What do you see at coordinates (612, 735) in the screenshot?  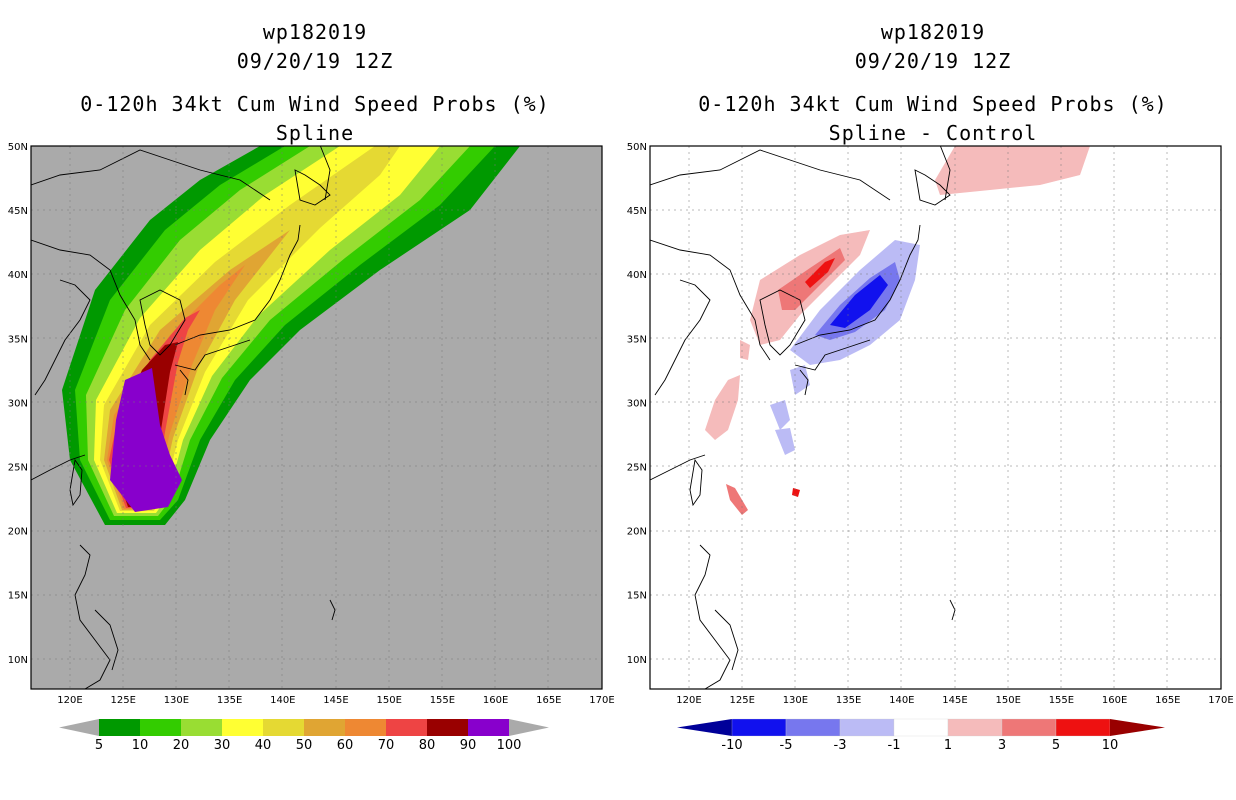 I see `colorbars: 5 10 20 30 40 50 60 70 80 90 100 -10 -5 -3 -1 1 3 5 10` at bounding box center [612, 735].